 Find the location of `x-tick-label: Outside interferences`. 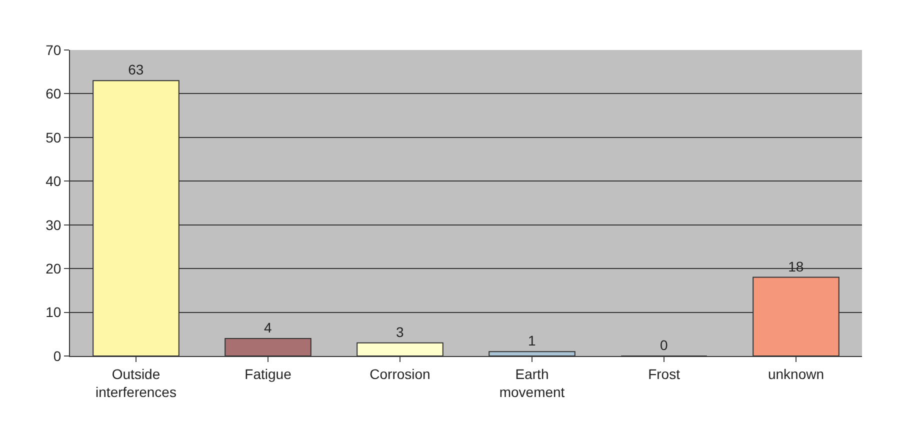

x-tick-label: Outside interferences is located at coordinates (136, 383).